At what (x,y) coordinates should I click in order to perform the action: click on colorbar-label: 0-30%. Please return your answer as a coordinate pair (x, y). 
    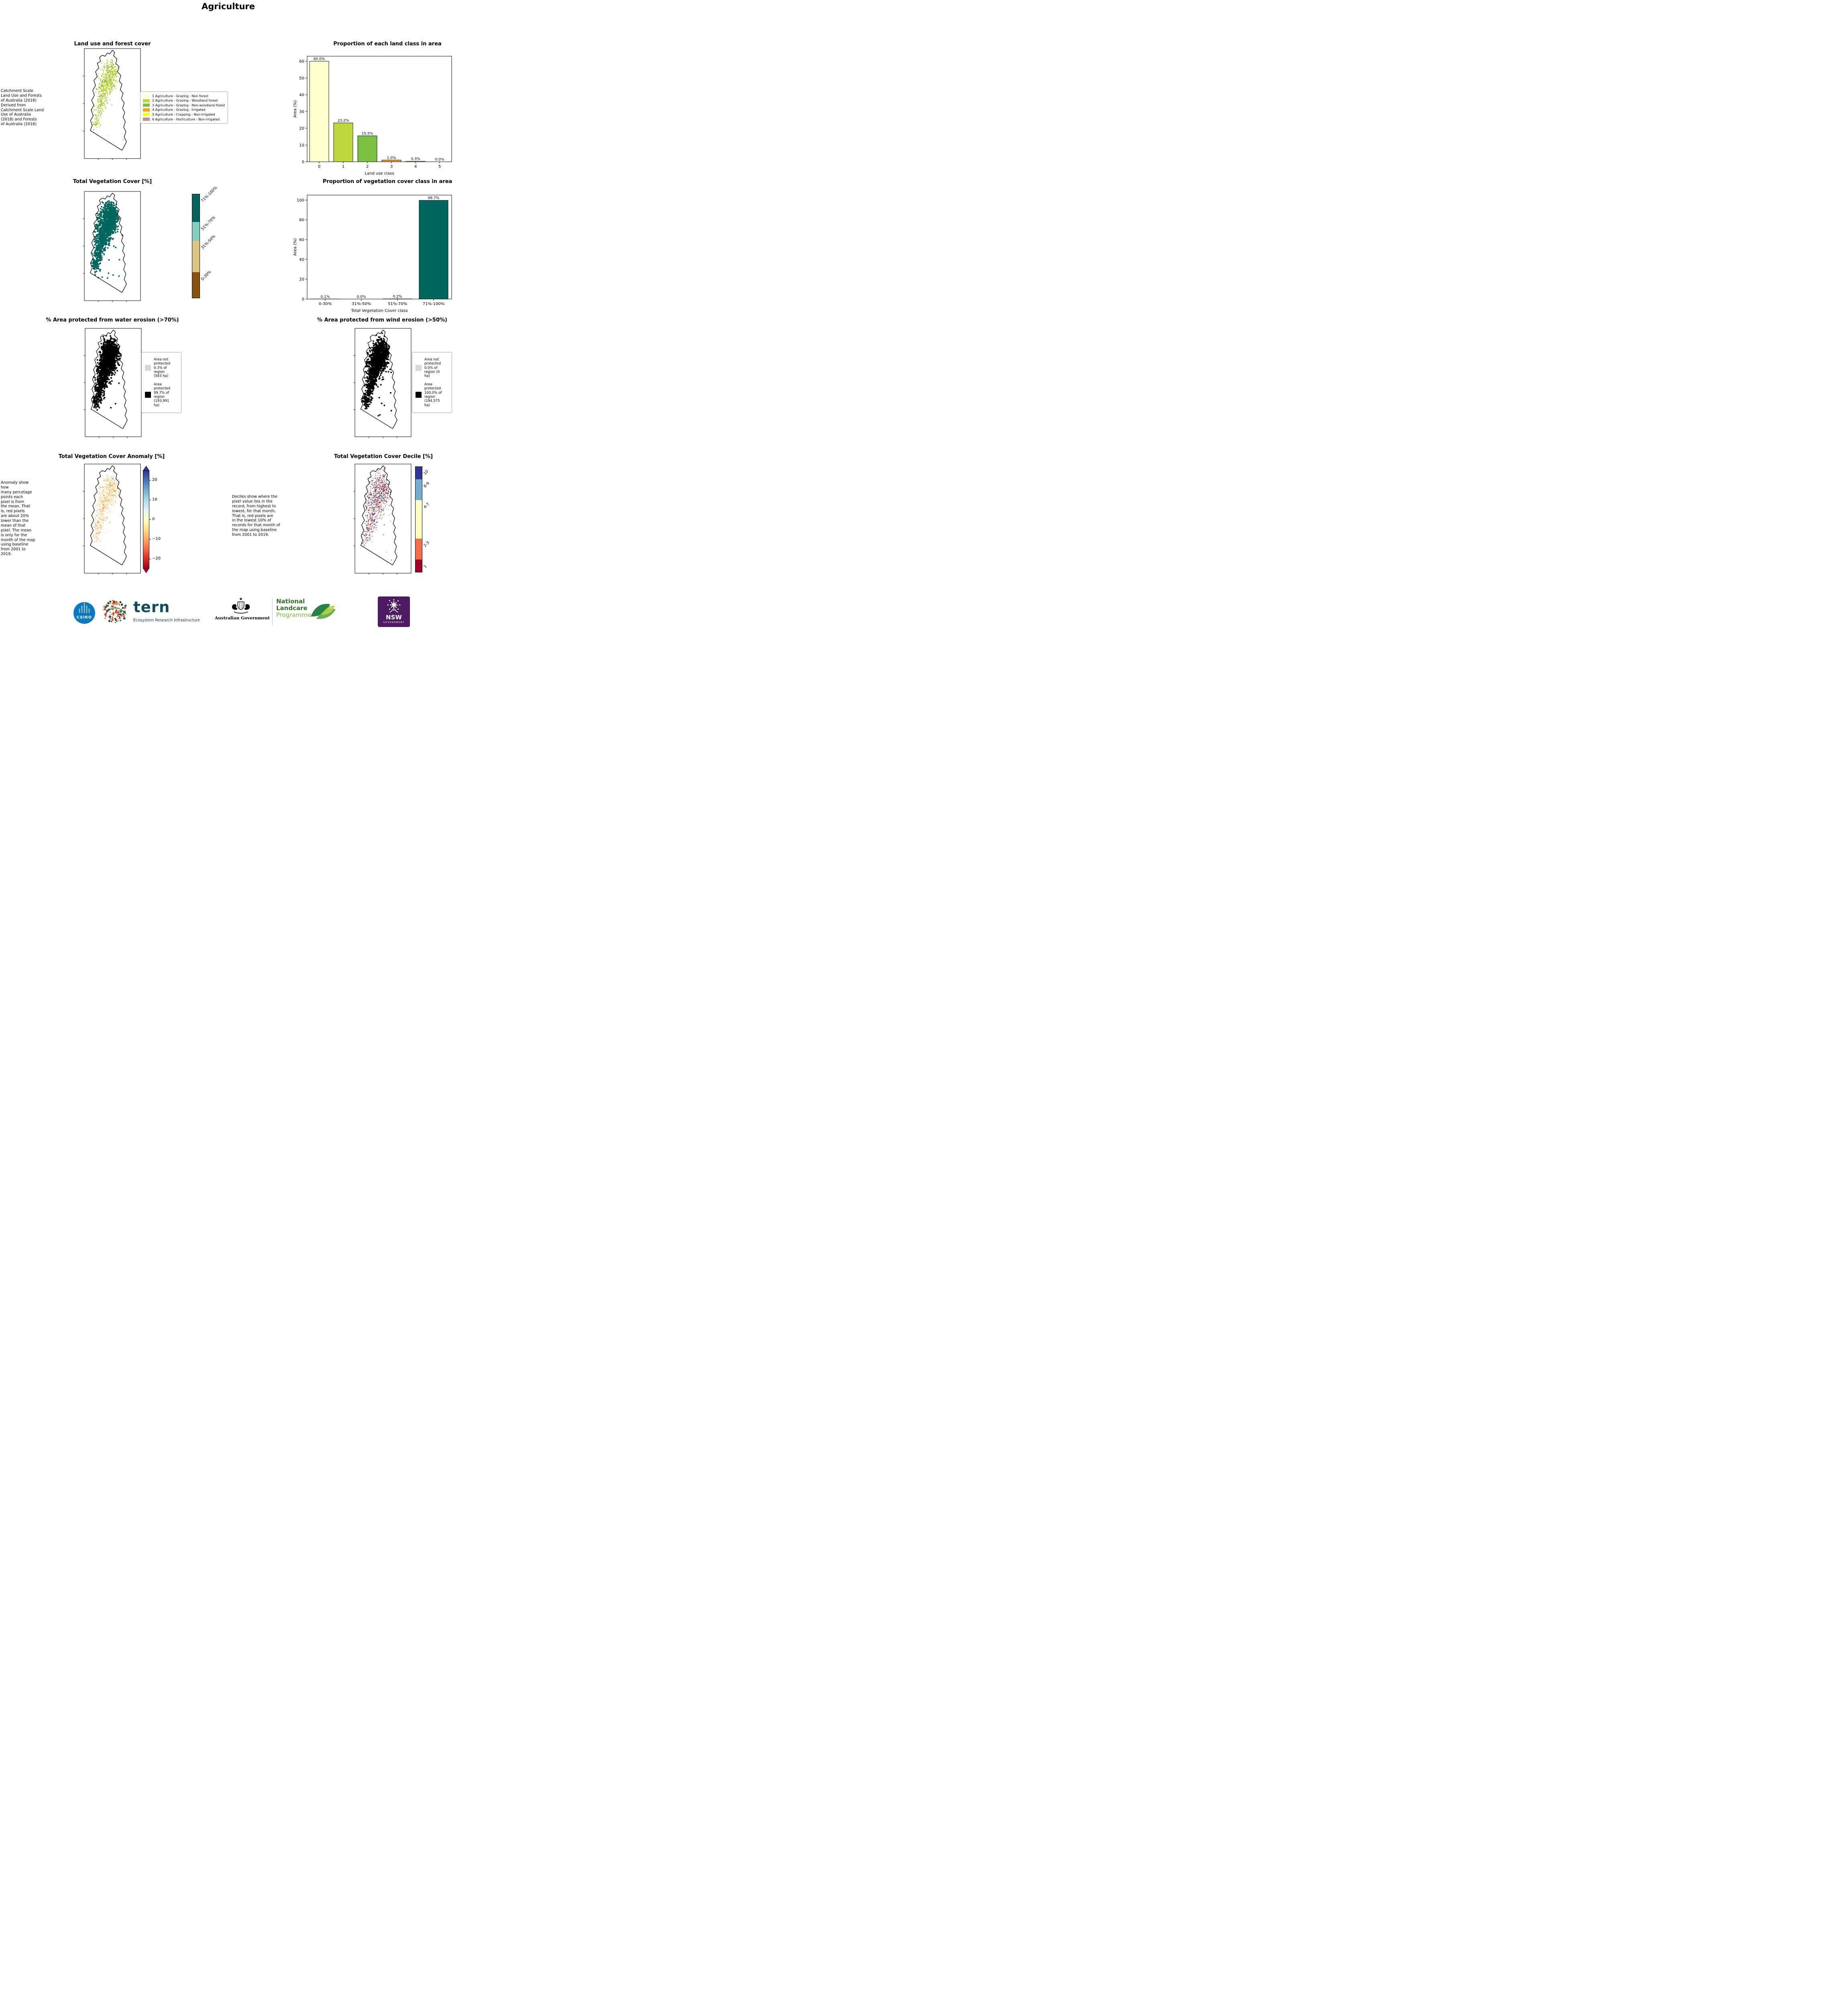
    Looking at the image, I should click on (206, 275).